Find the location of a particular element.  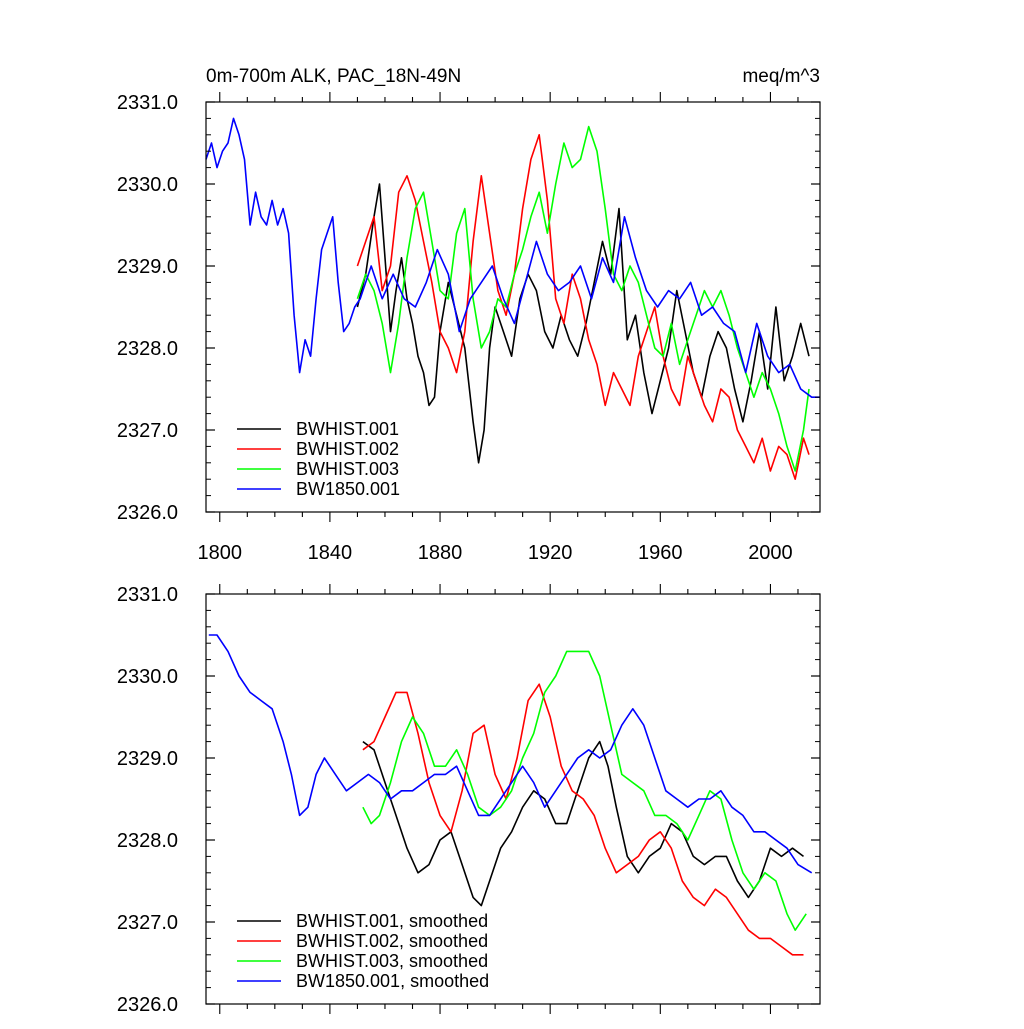

x-tick-label: 2000 is located at coordinates (770, 553).